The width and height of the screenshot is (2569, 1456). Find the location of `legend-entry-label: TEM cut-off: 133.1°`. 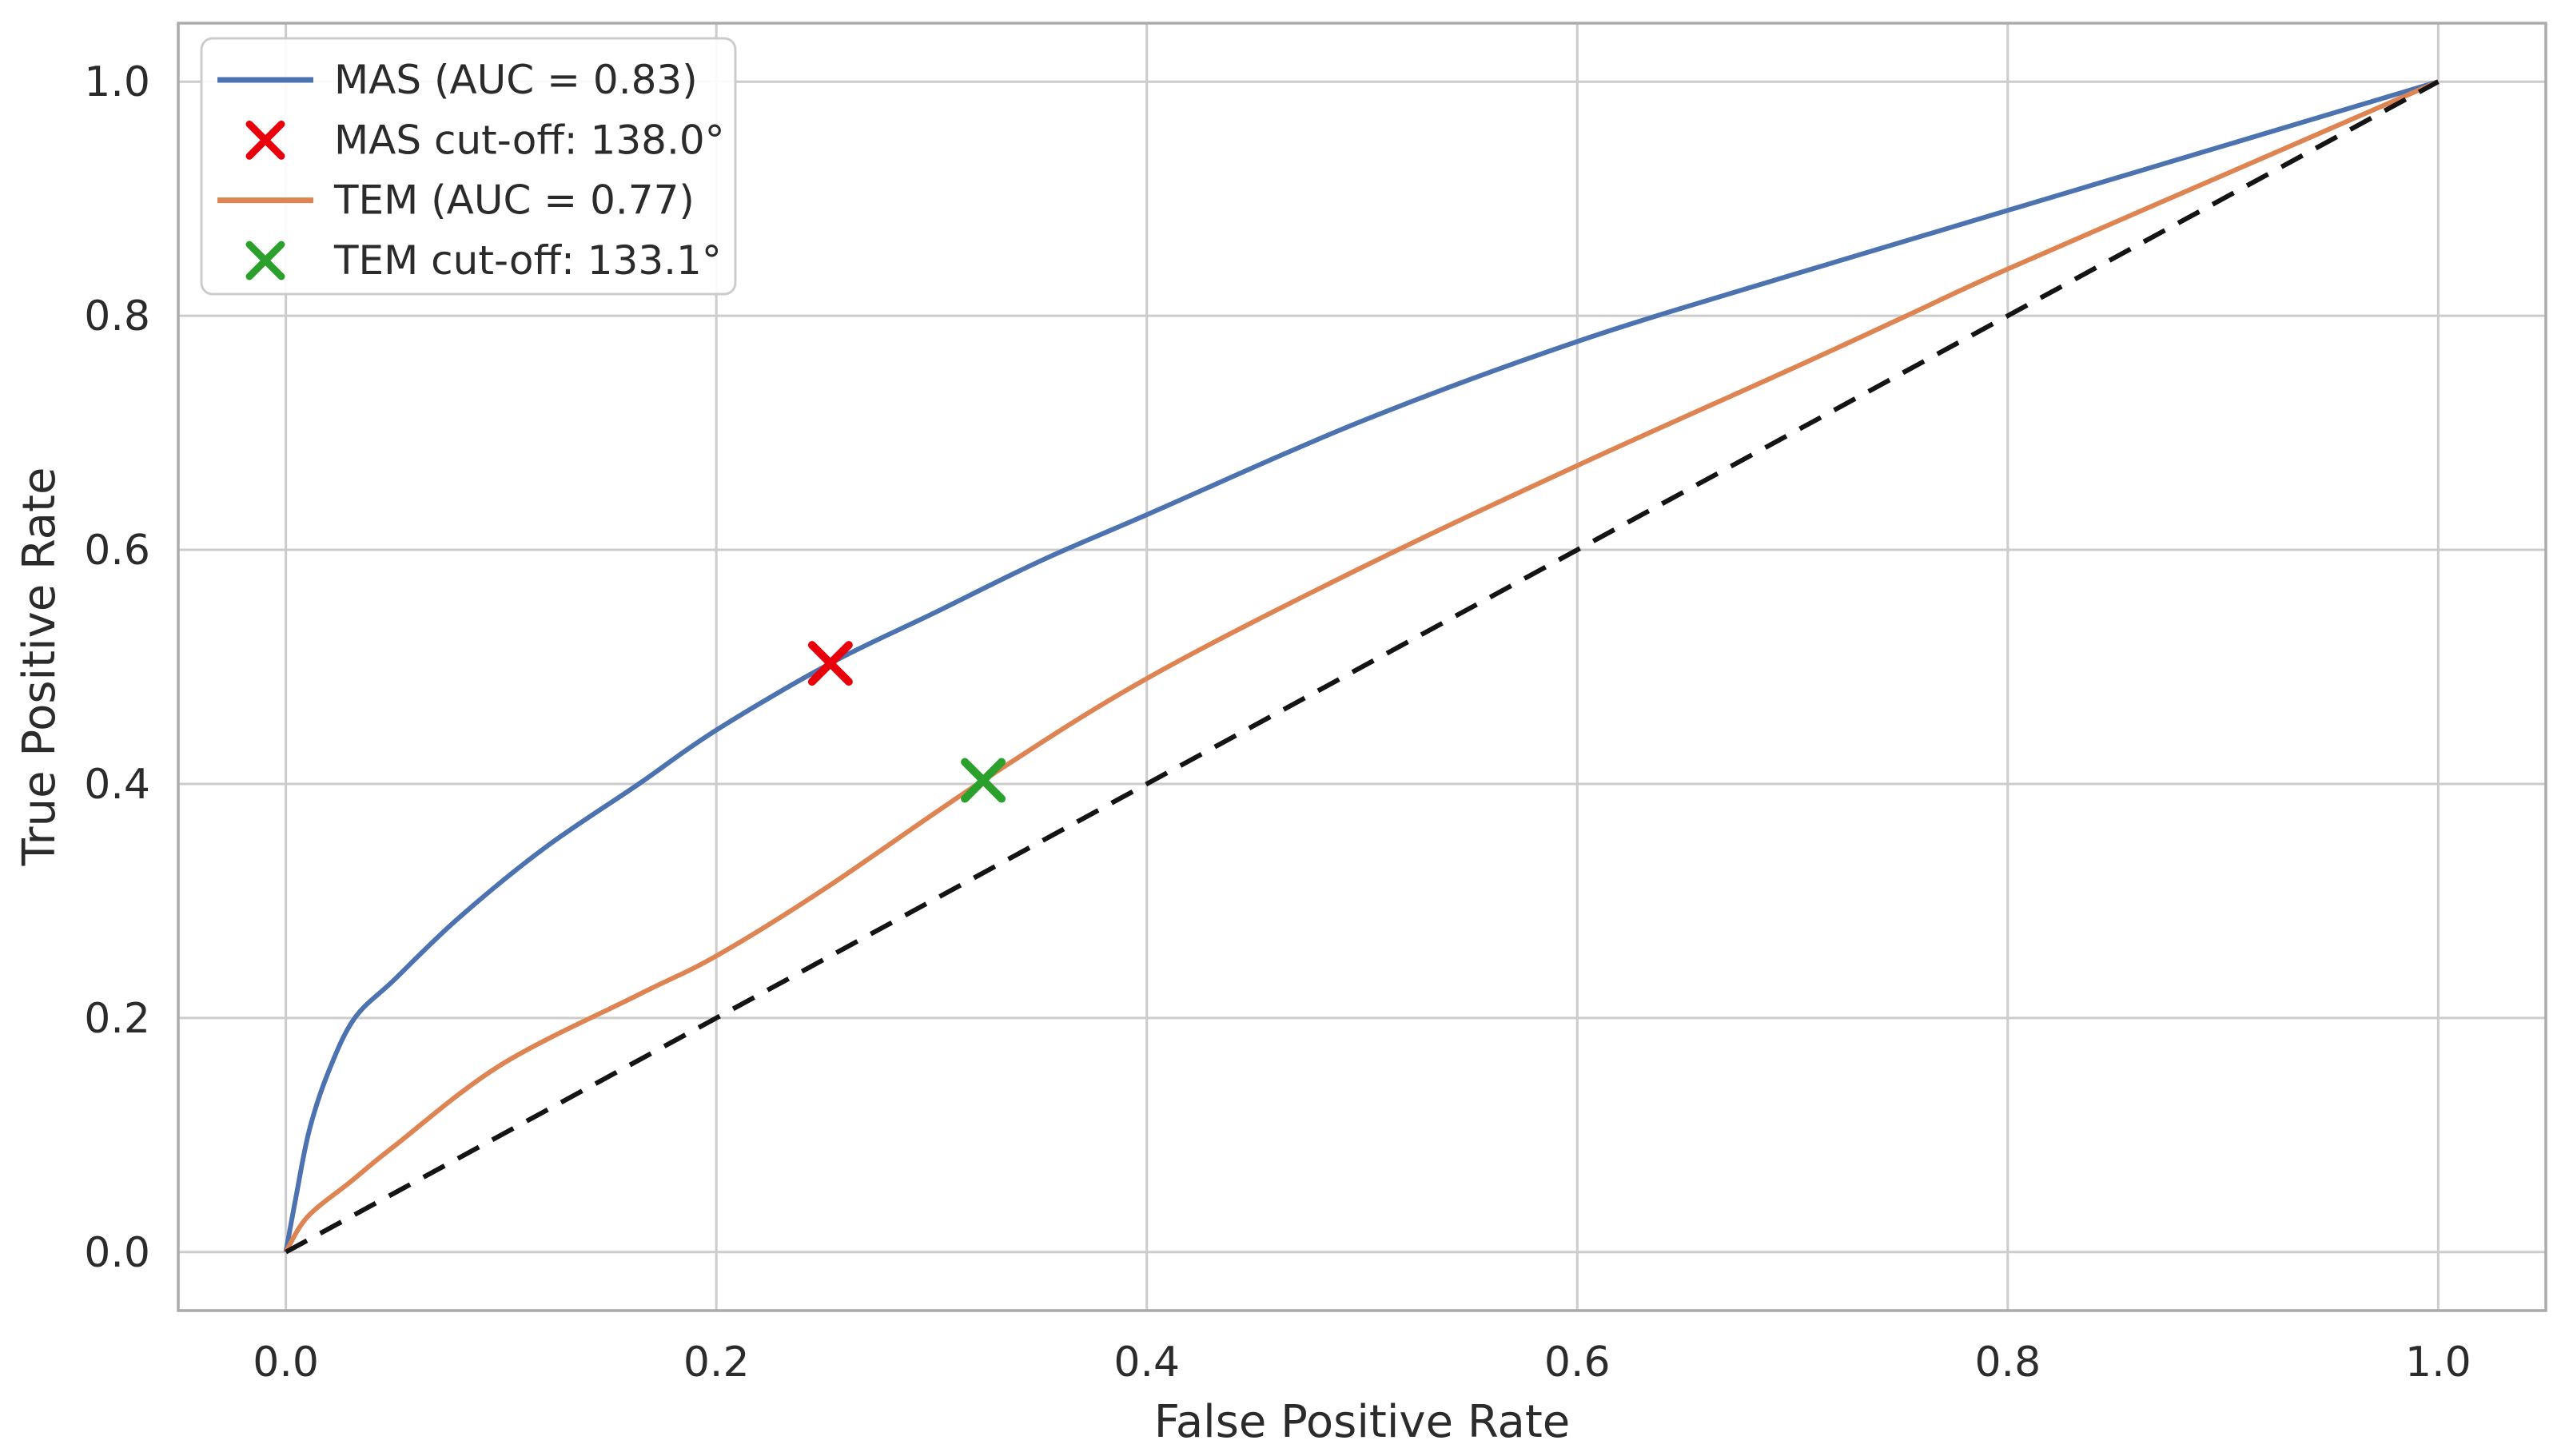

legend-entry-label: TEM cut-off: 133.1° is located at coordinates (527, 260).